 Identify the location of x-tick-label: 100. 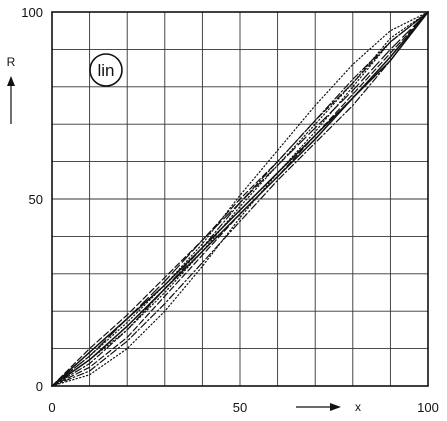
(428, 407).